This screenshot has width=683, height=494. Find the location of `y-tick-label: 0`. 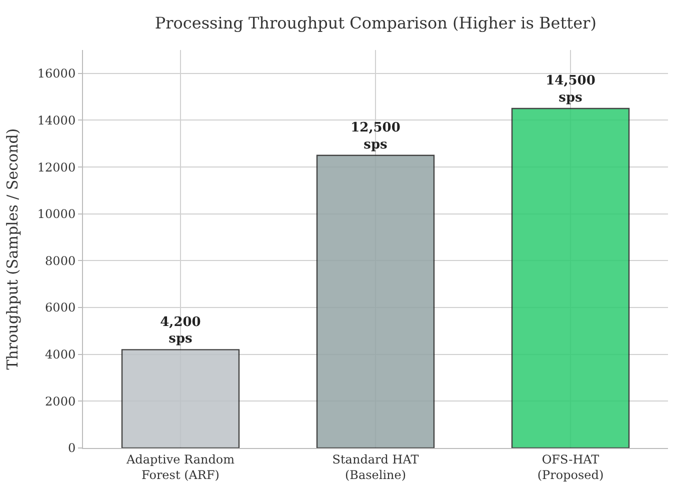

y-tick-label: 0 is located at coordinates (72, 448).